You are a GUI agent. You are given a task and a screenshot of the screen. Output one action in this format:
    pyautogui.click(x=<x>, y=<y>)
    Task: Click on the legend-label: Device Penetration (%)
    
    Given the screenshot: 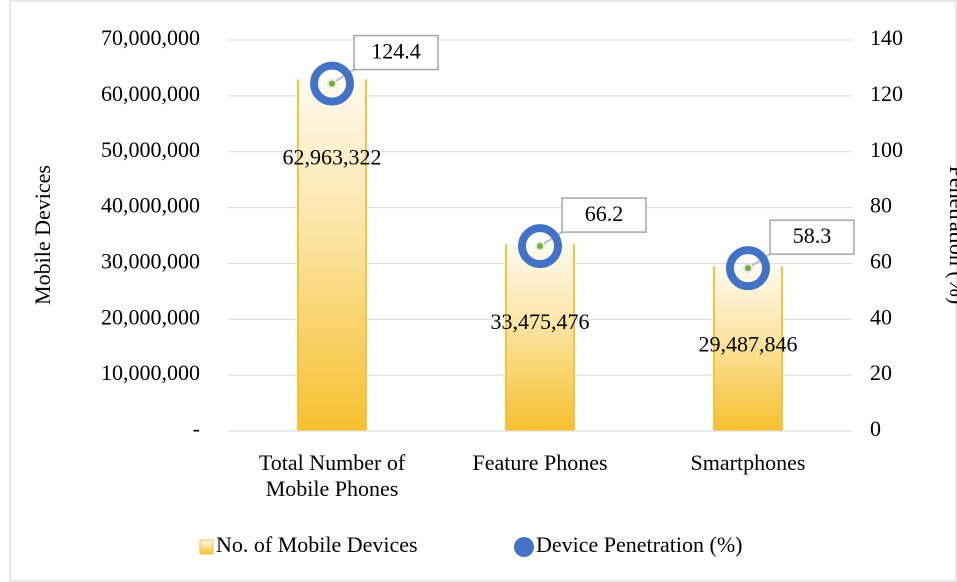 What is the action you would take?
    pyautogui.click(x=639, y=544)
    